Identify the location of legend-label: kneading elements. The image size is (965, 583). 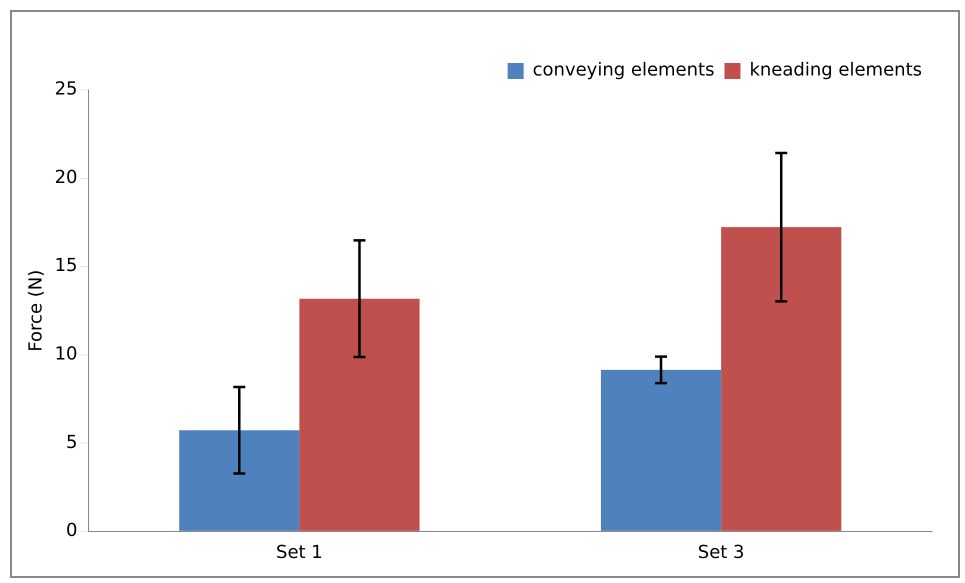
(835, 70).